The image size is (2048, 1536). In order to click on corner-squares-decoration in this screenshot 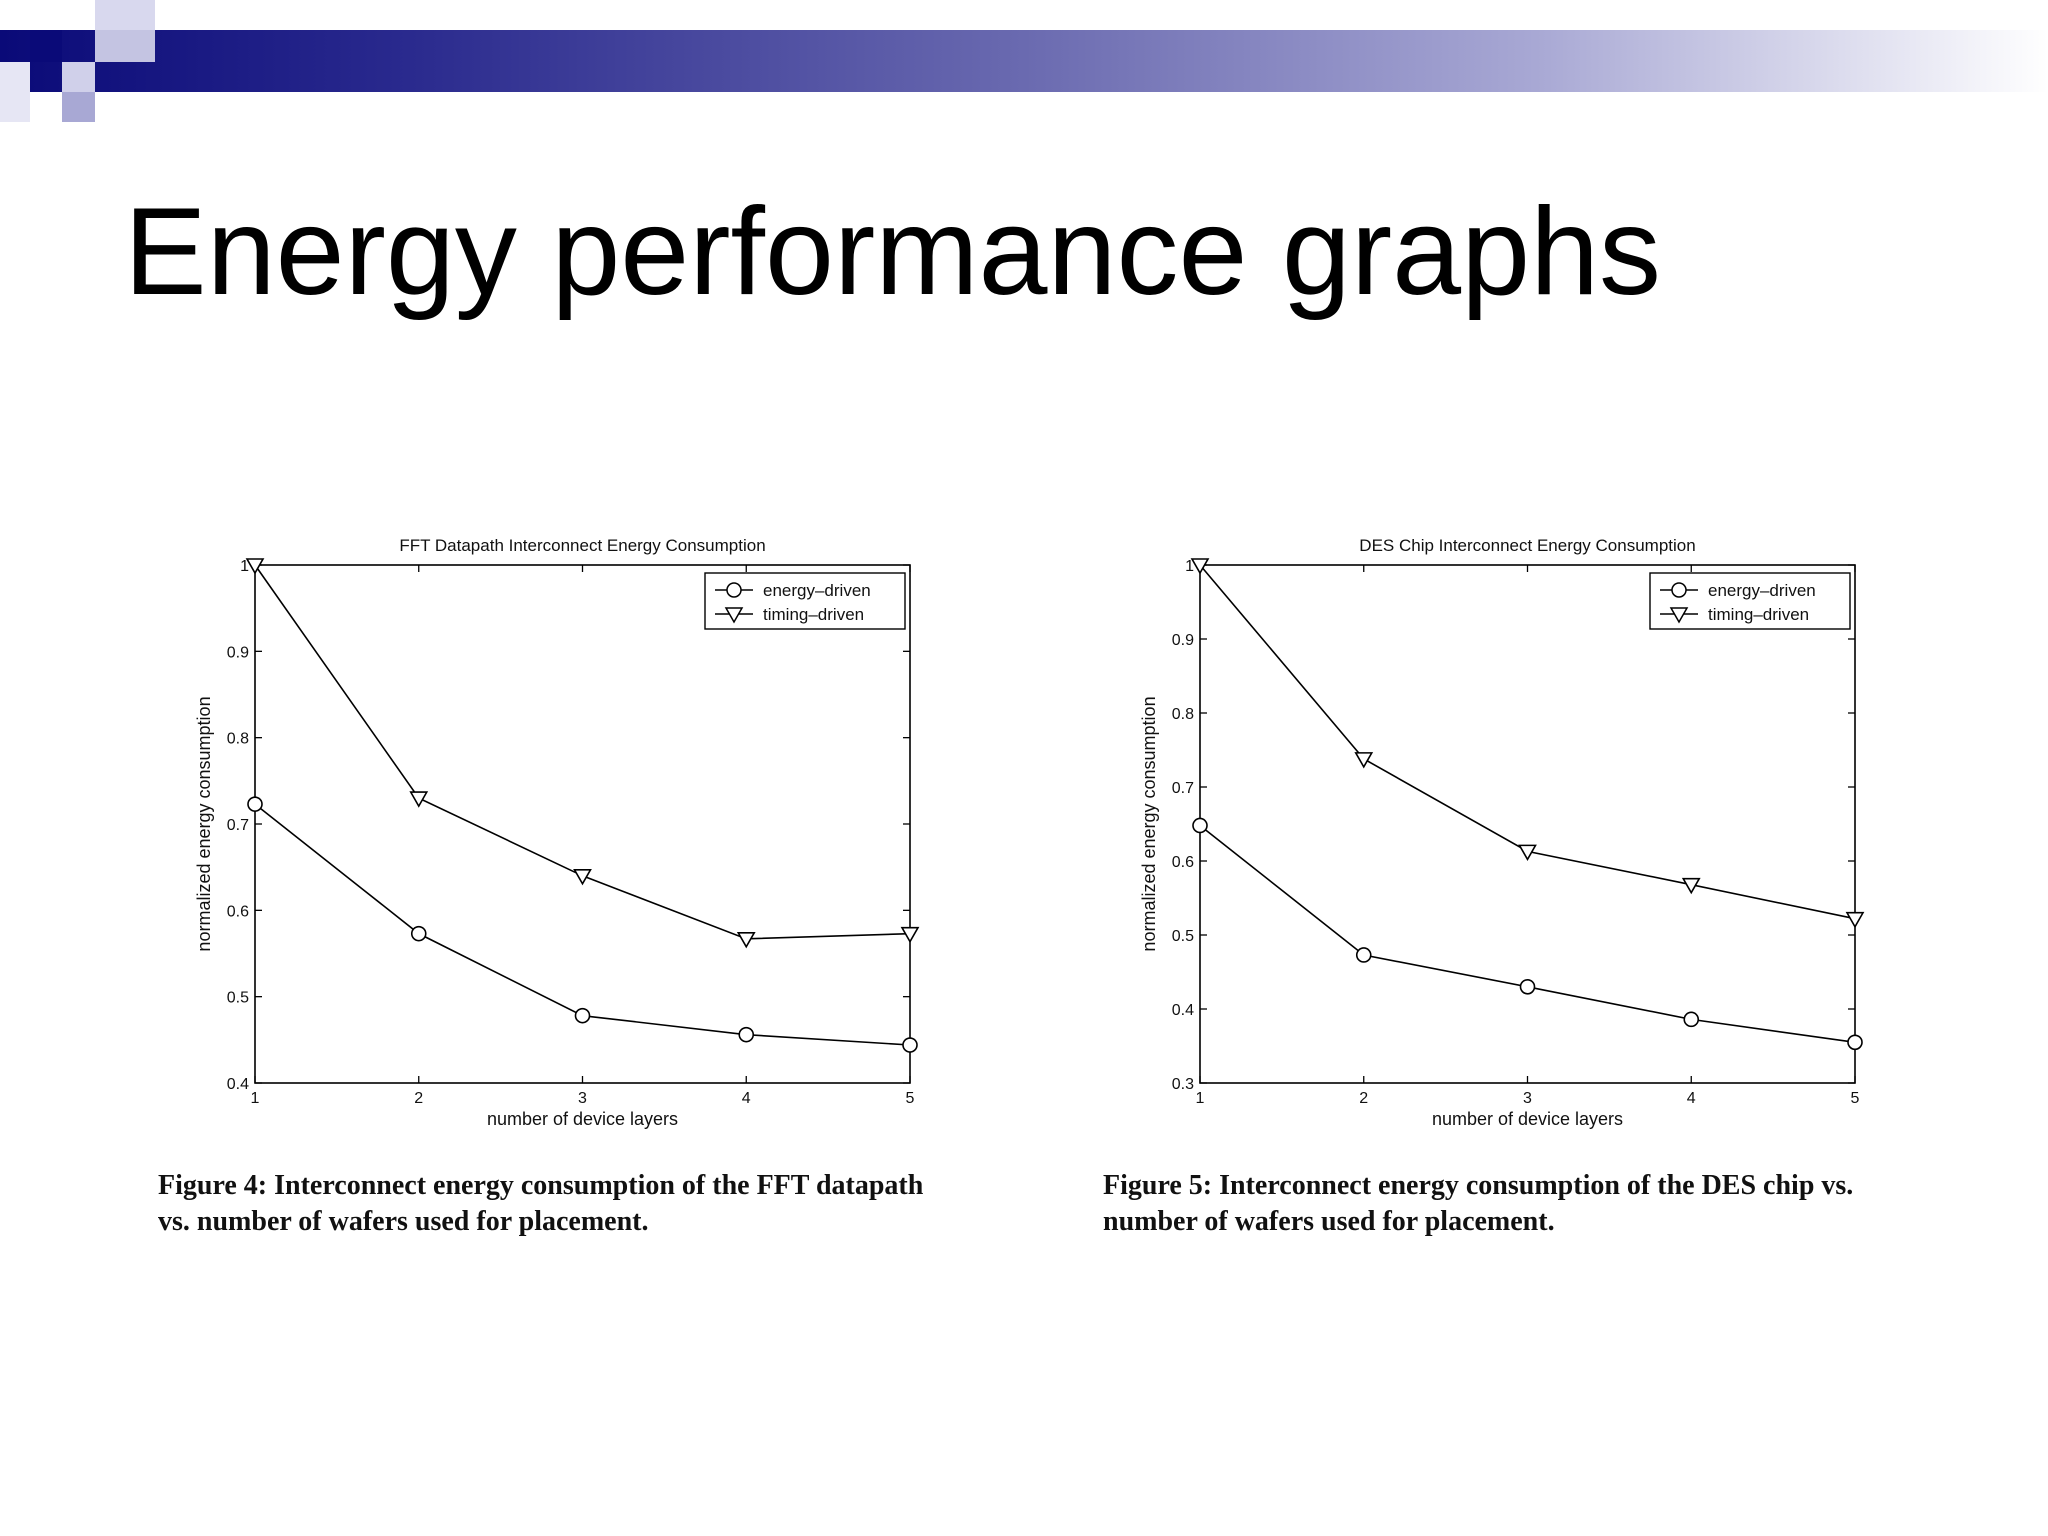, I will do `click(80, 65)`.